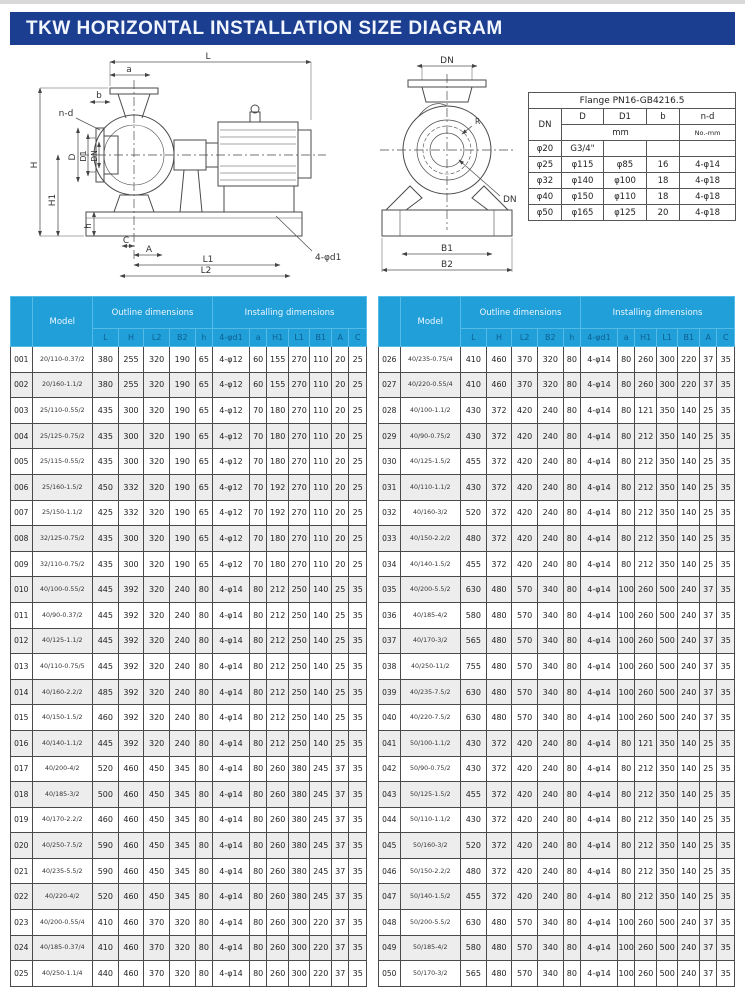  Describe the element at coordinates (89, 226) in the screenshot. I see `dim-label-h: h` at that location.